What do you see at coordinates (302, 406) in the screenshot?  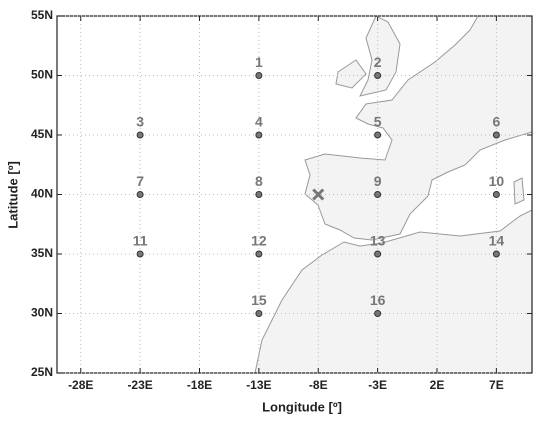 I see `x-axis-title: Longitude [º]` at bounding box center [302, 406].